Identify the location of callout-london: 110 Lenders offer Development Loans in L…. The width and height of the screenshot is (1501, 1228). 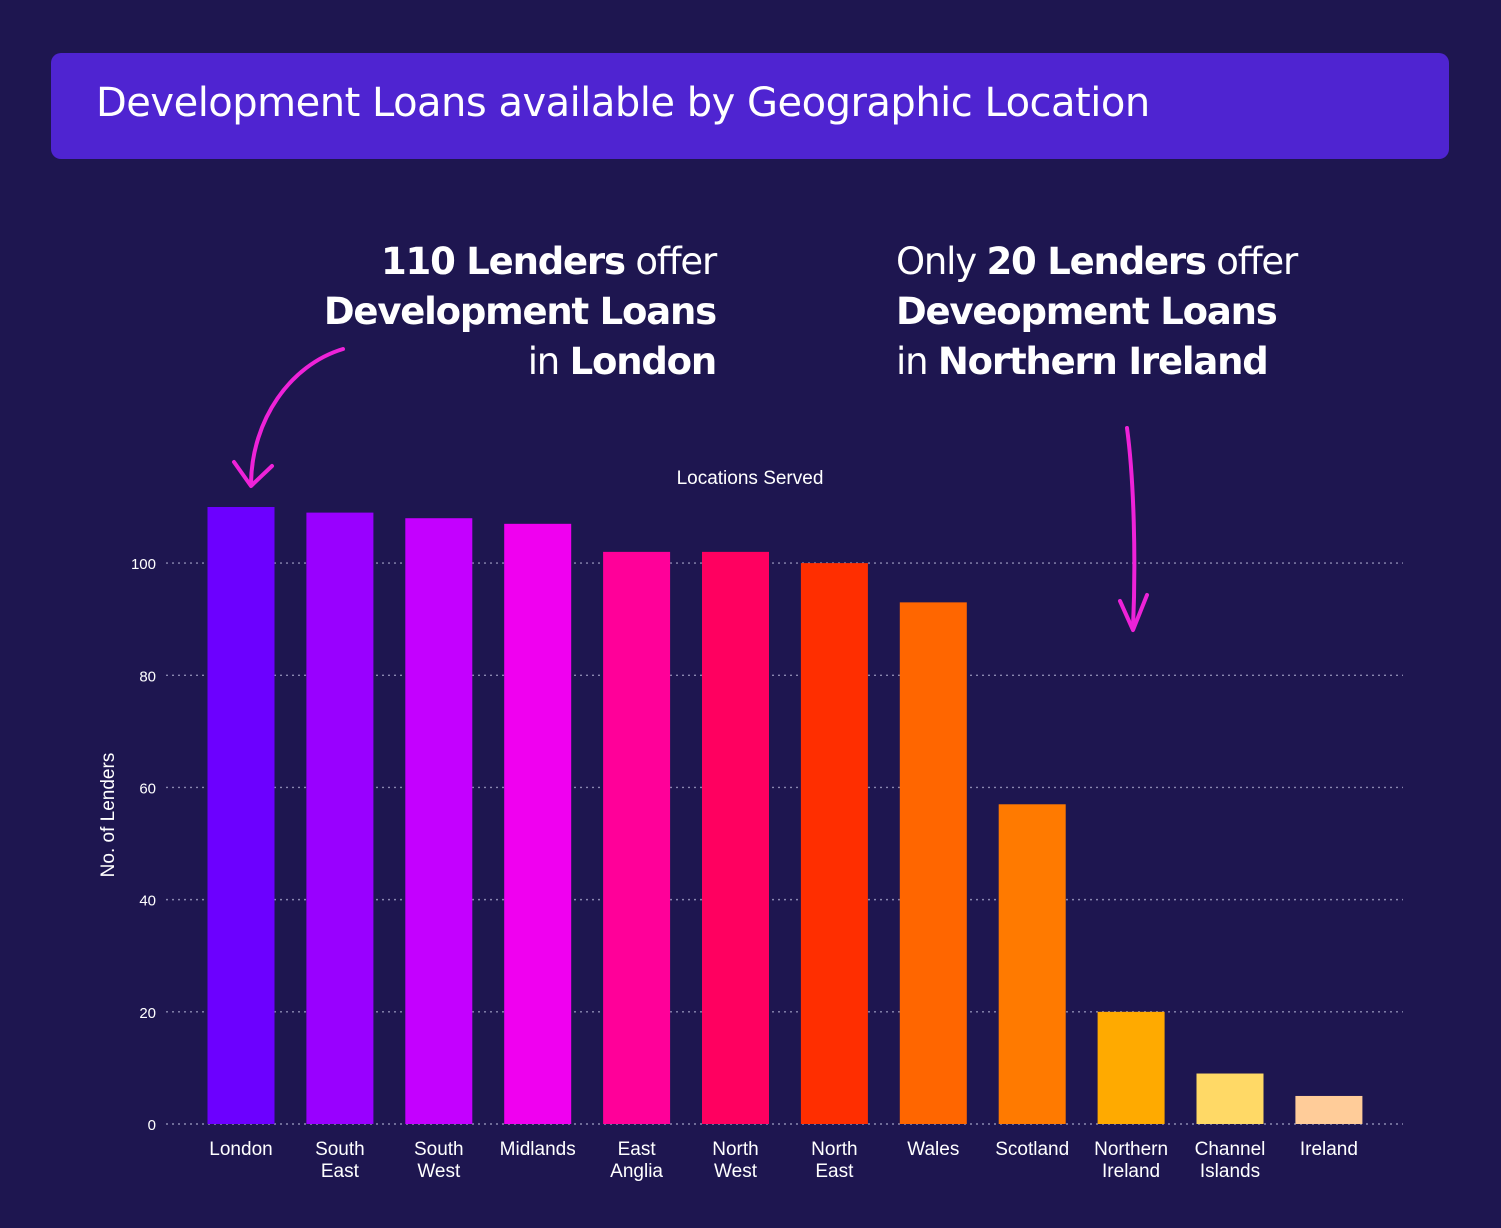
(520, 312).